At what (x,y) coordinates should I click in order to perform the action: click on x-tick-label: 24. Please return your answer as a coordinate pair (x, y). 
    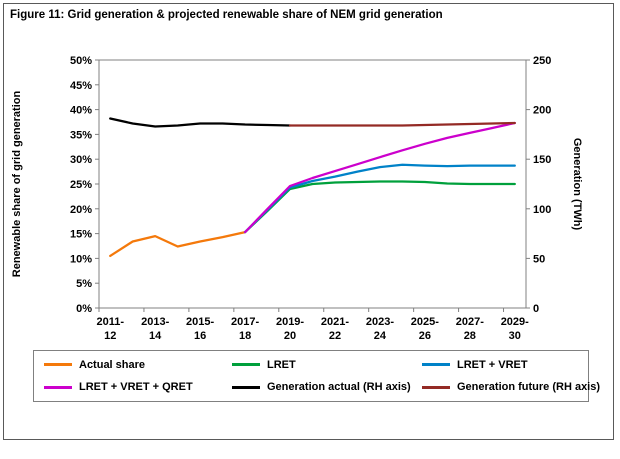
    Looking at the image, I should click on (380, 336).